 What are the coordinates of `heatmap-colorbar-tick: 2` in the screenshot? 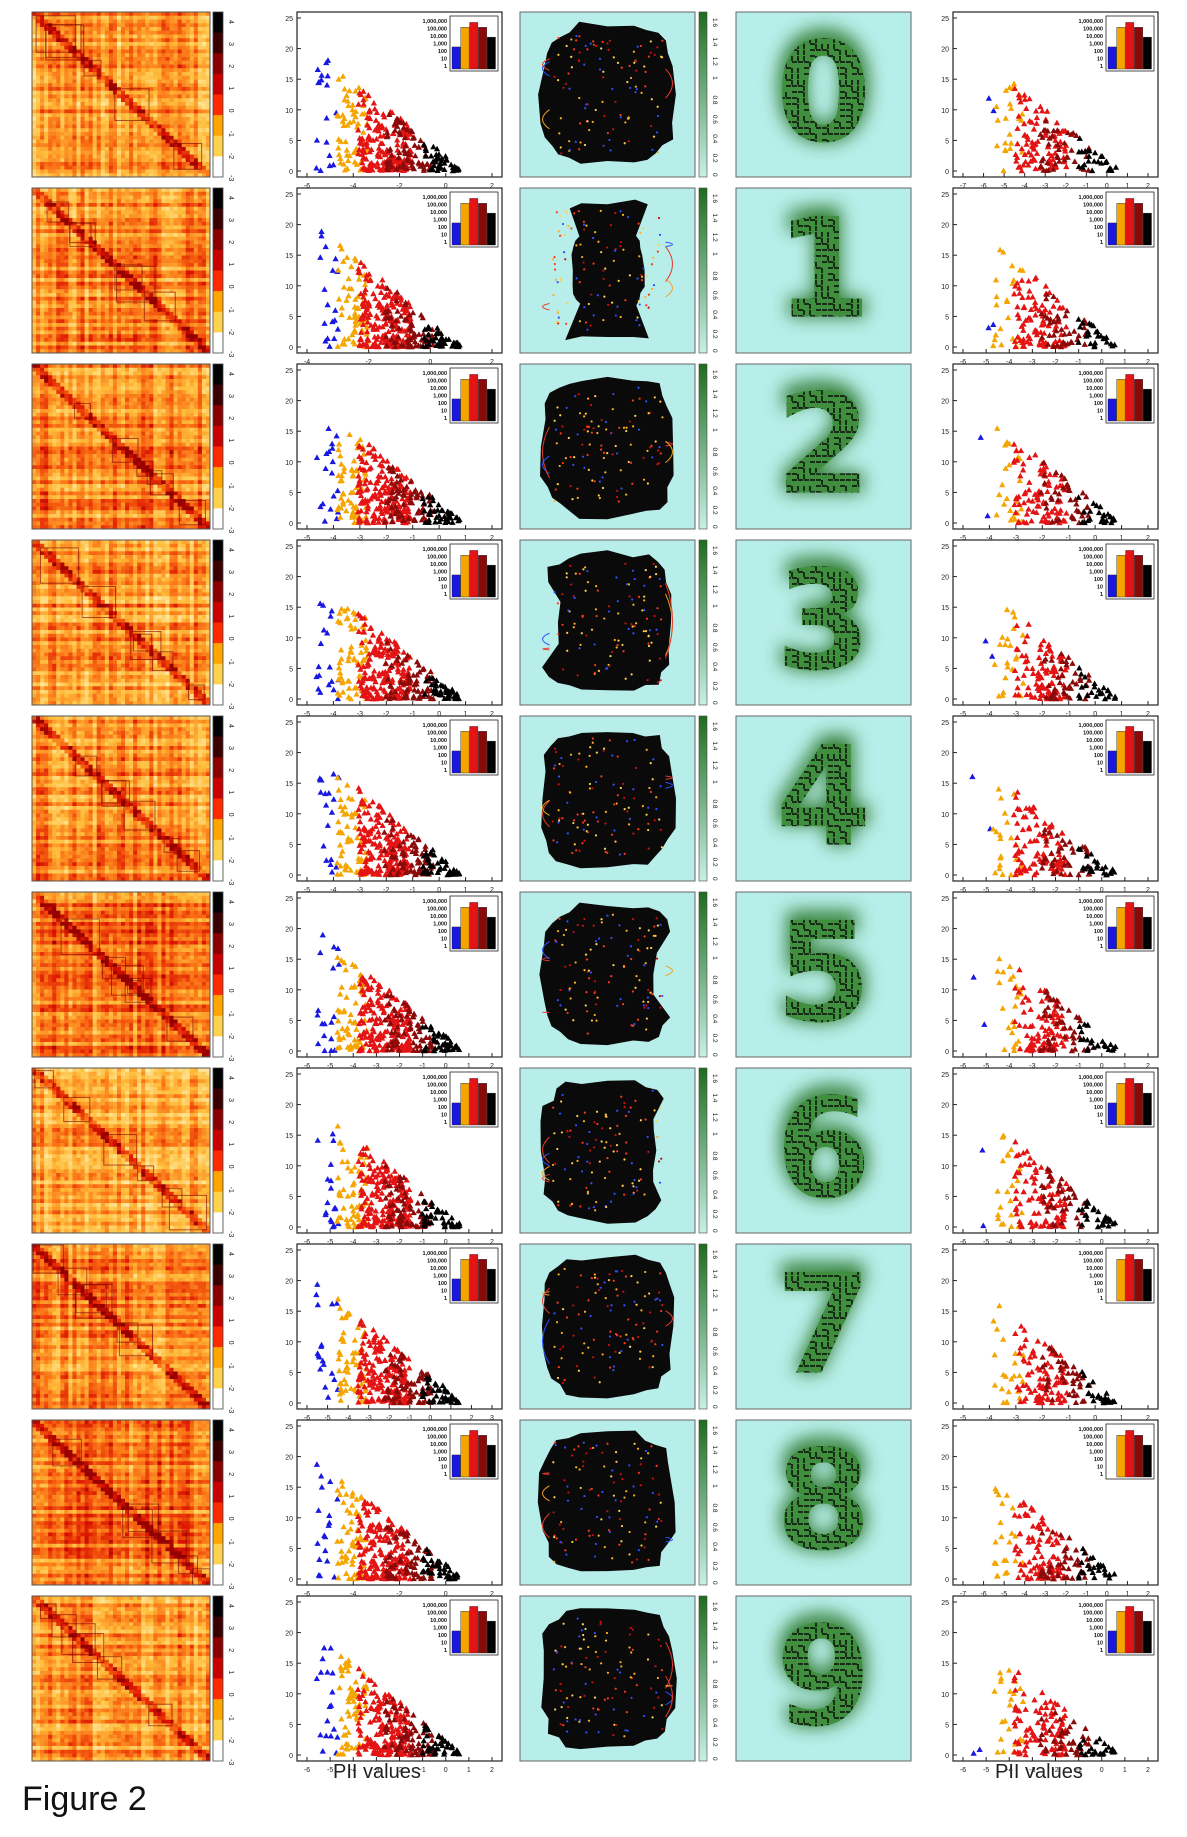 It's located at (230, 418).